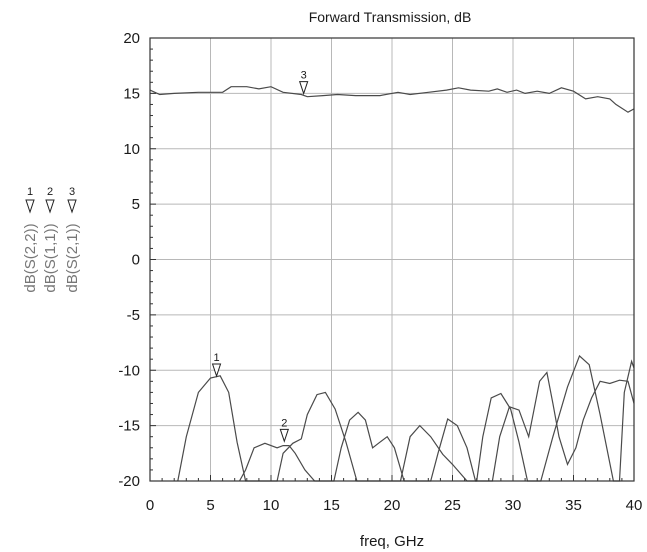 The image size is (647, 552). What do you see at coordinates (50, 192) in the screenshot?
I see `y-label-marker-number: 2` at bounding box center [50, 192].